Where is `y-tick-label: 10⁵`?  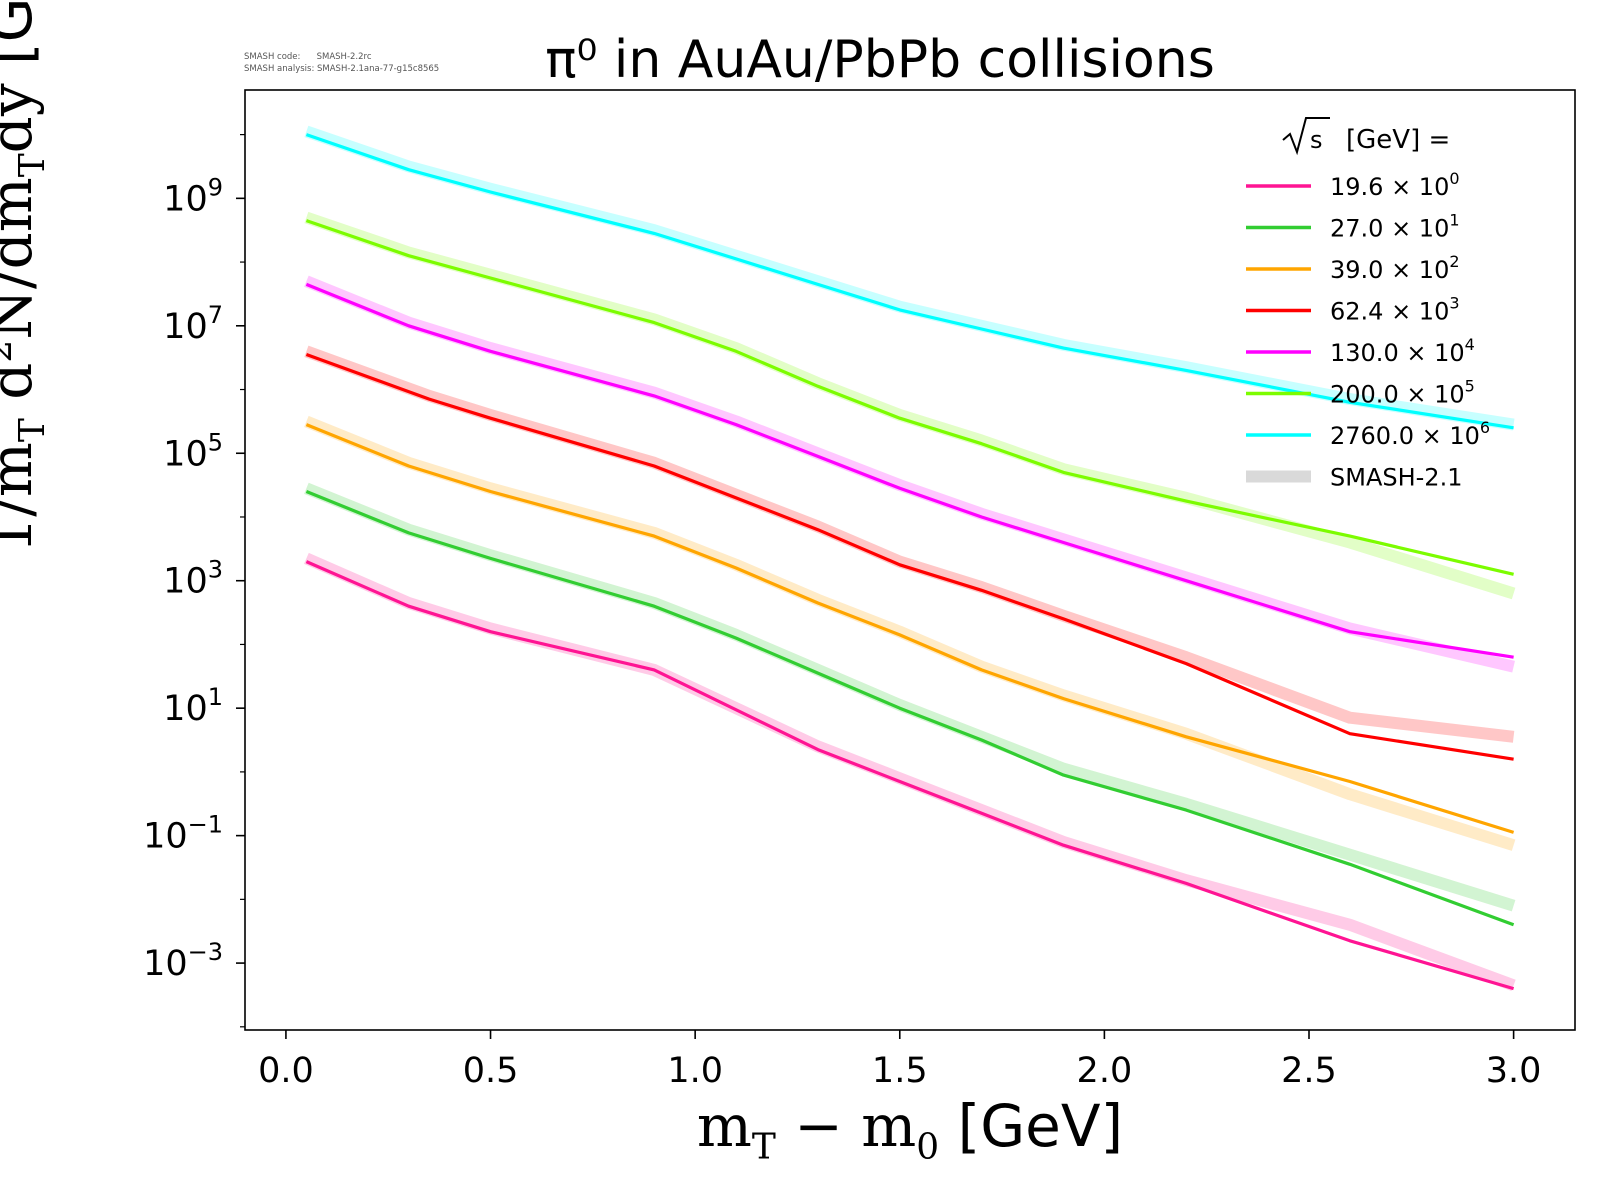
y-tick-label: 10⁵ is located at coordinates (193, 451).